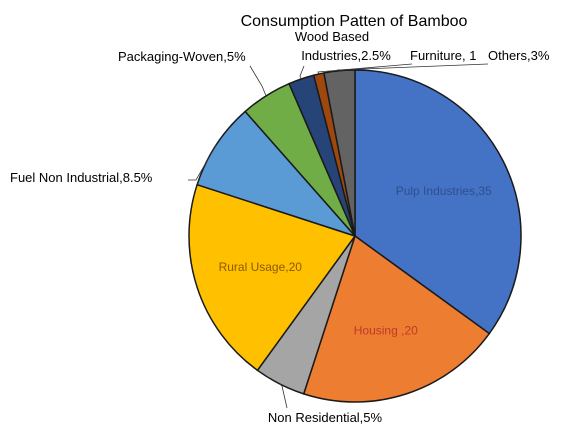 The height and width of the screenshot is (434, 571). Describe the element at coordinates (332, 36) in the screenshot. I see `slice-label-wood-based-industries-2-5-line-1: Wood Based` at that location.